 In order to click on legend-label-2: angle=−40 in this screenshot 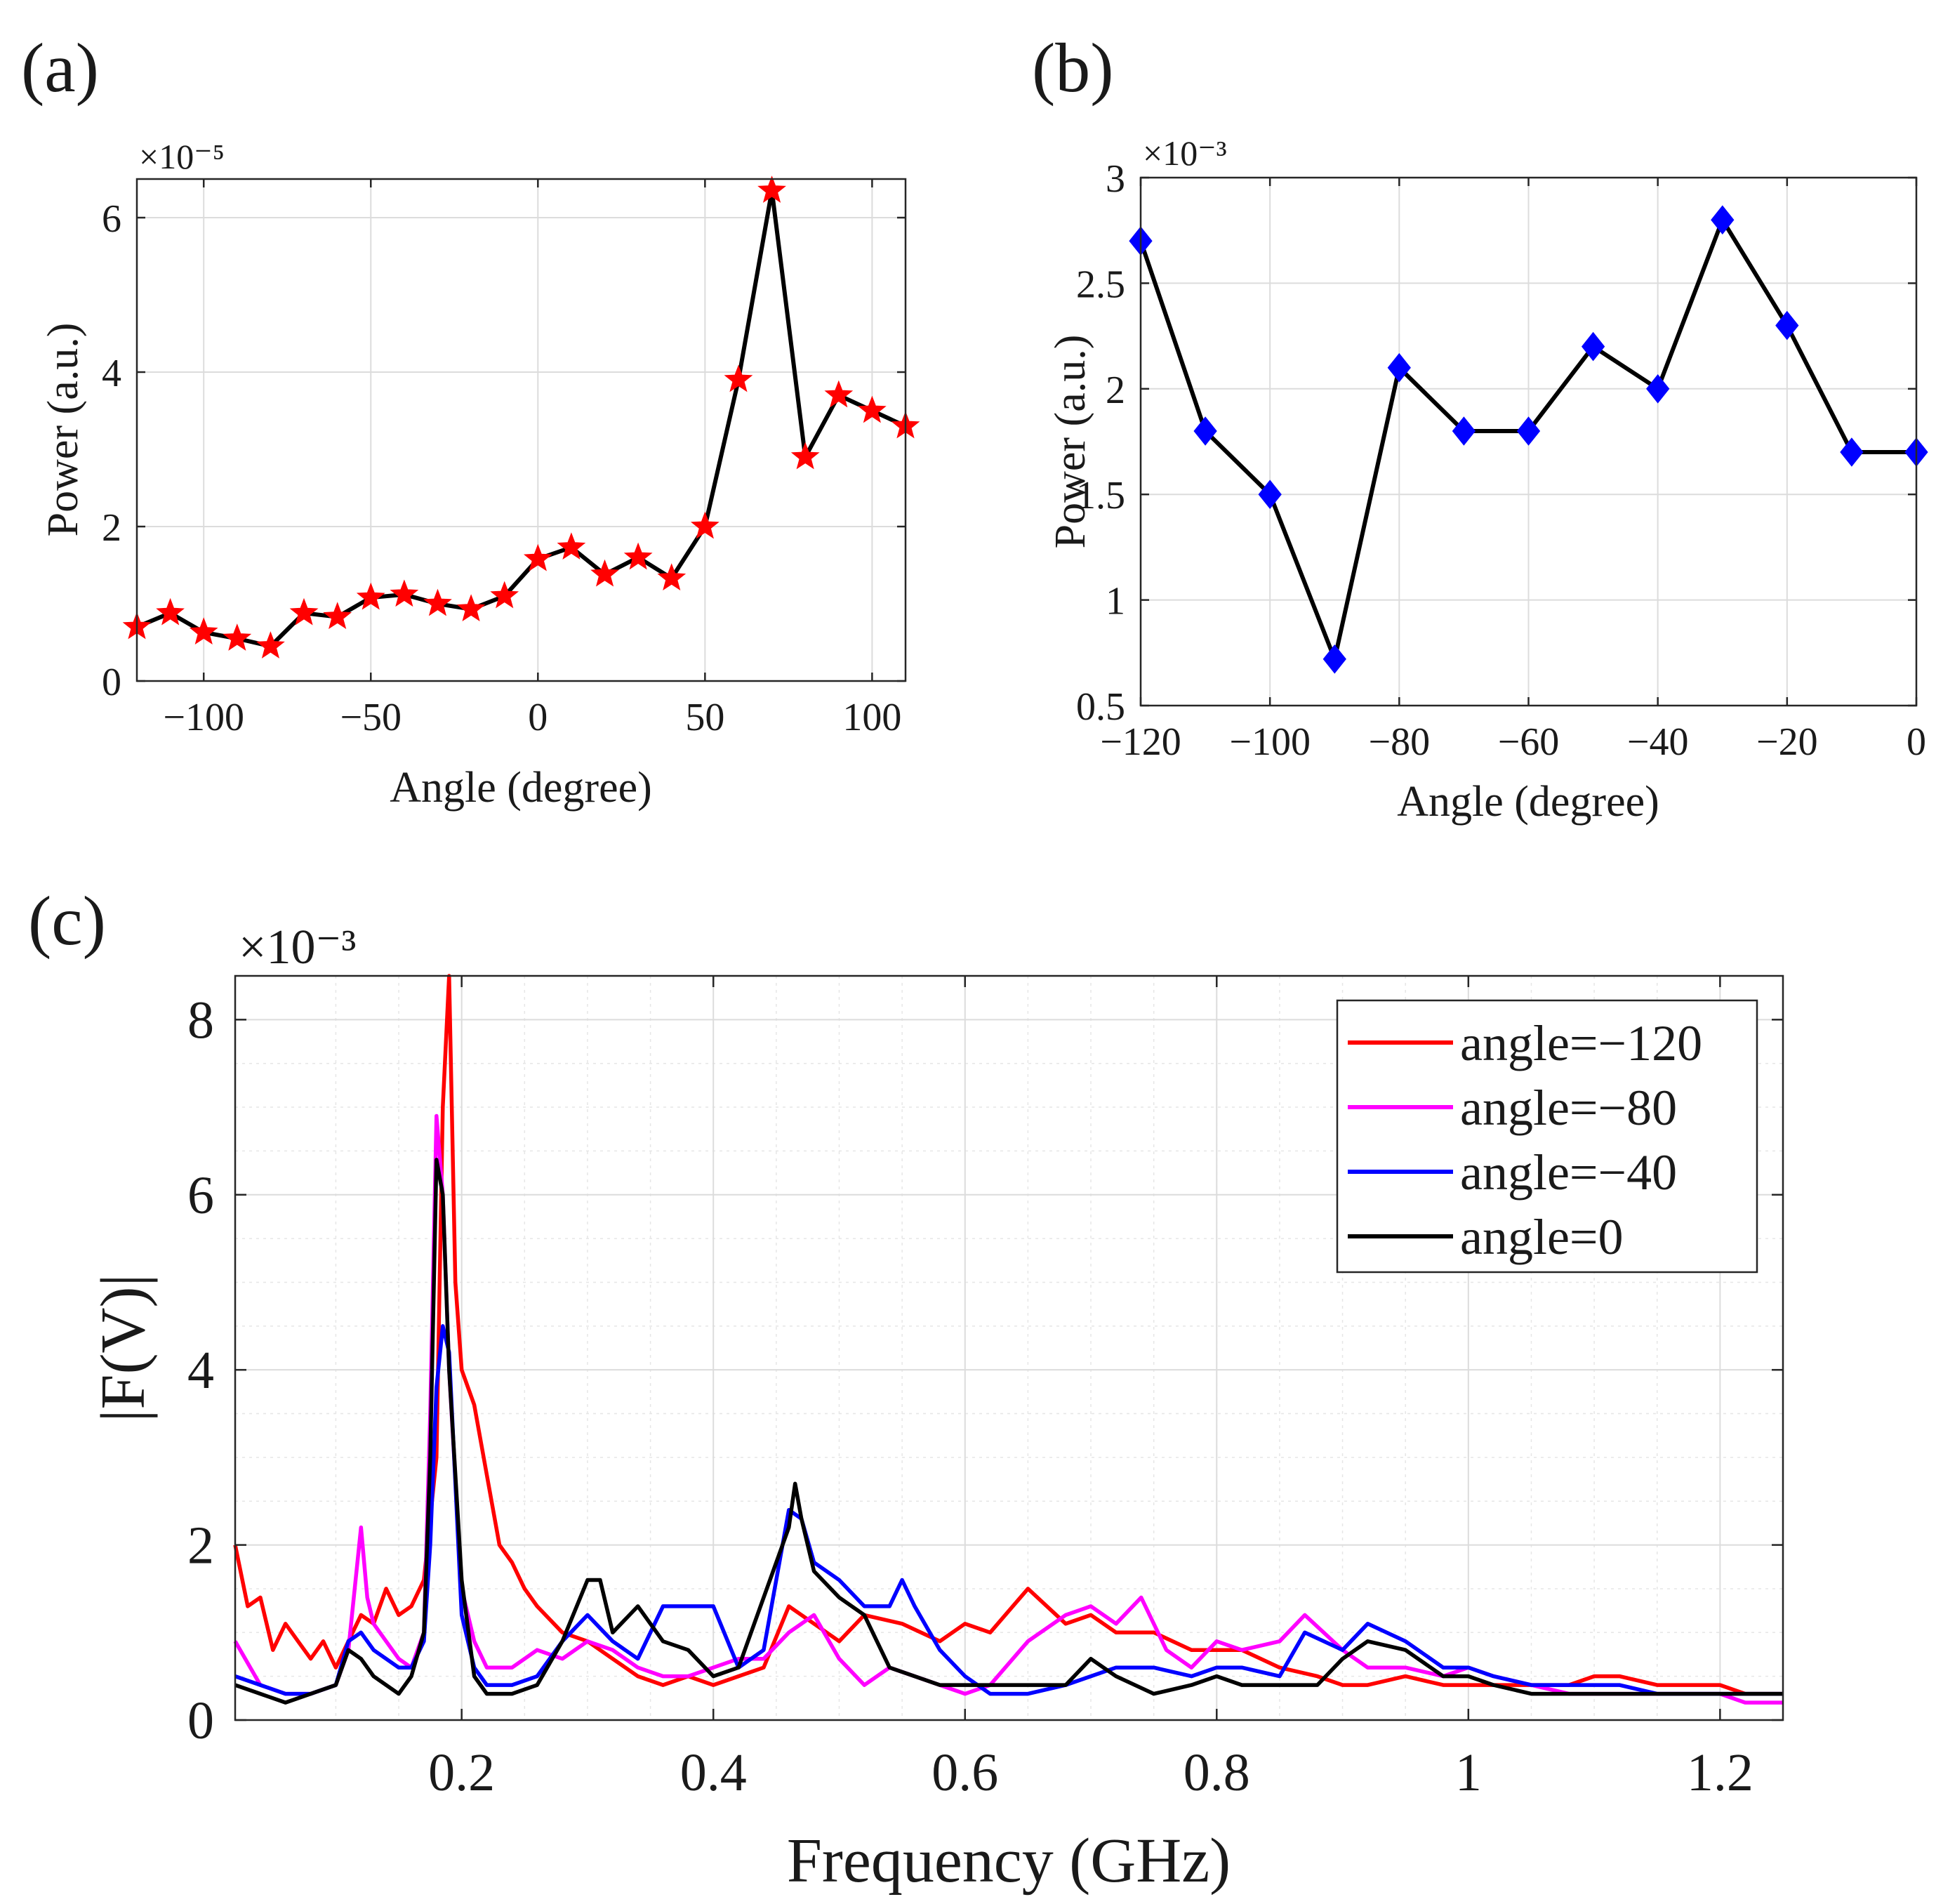, I will do `click(1569, 1173)`.